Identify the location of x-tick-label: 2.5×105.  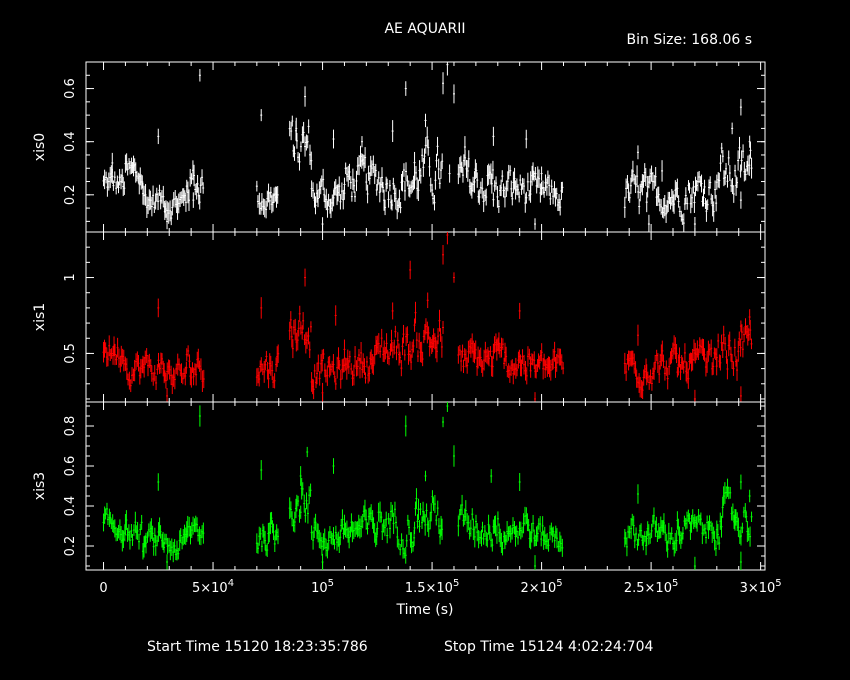
(651, 587).